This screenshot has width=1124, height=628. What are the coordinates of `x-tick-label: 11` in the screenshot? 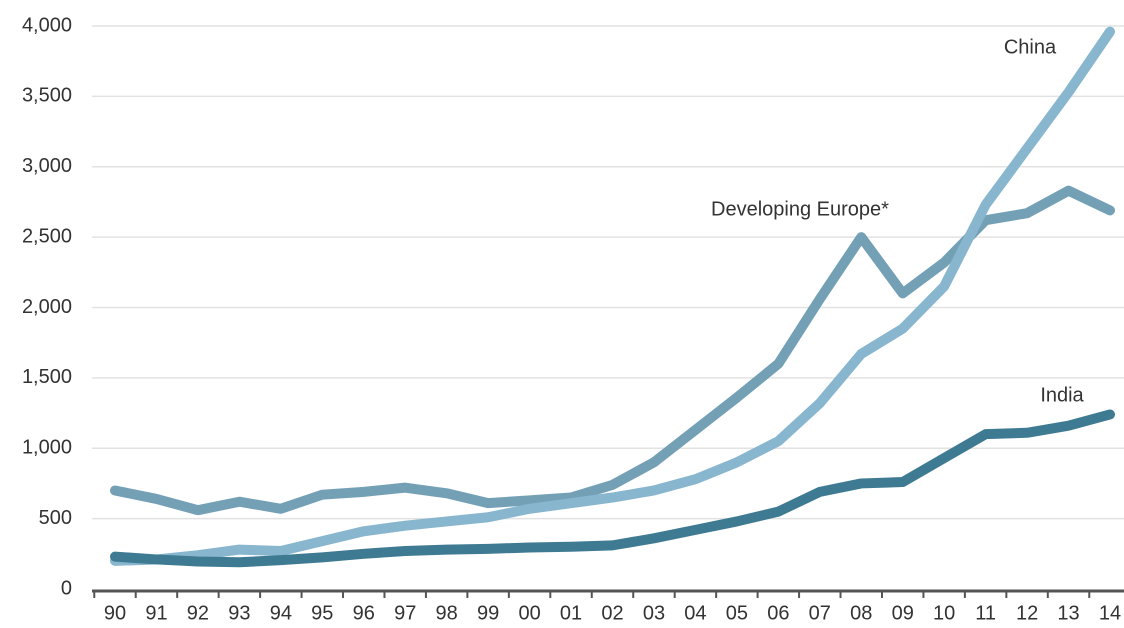 It's located at (985, 613).